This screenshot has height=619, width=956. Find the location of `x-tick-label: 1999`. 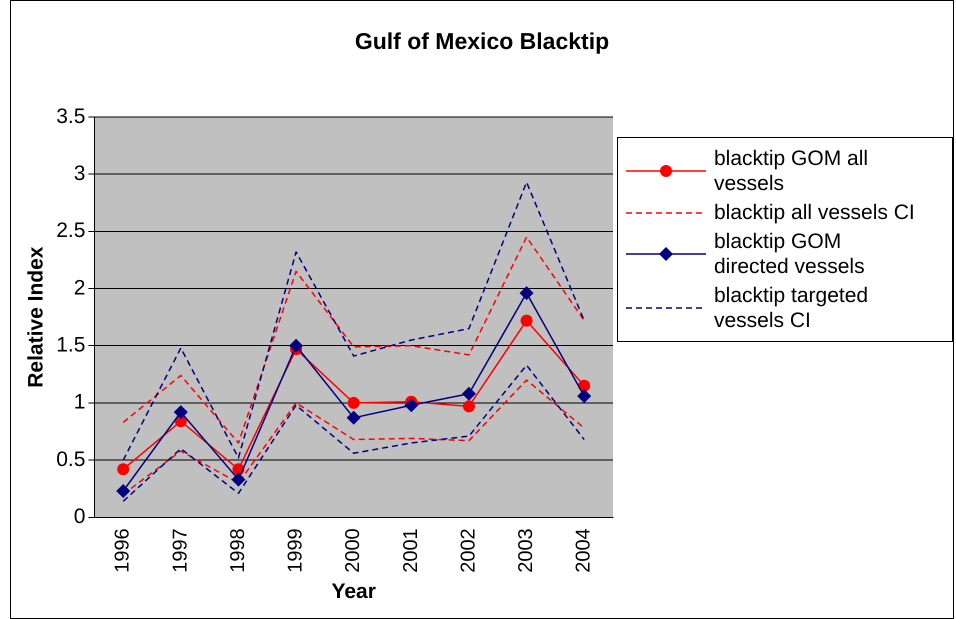

x-tick-label: 1999 is located at coordinates (295, 550).